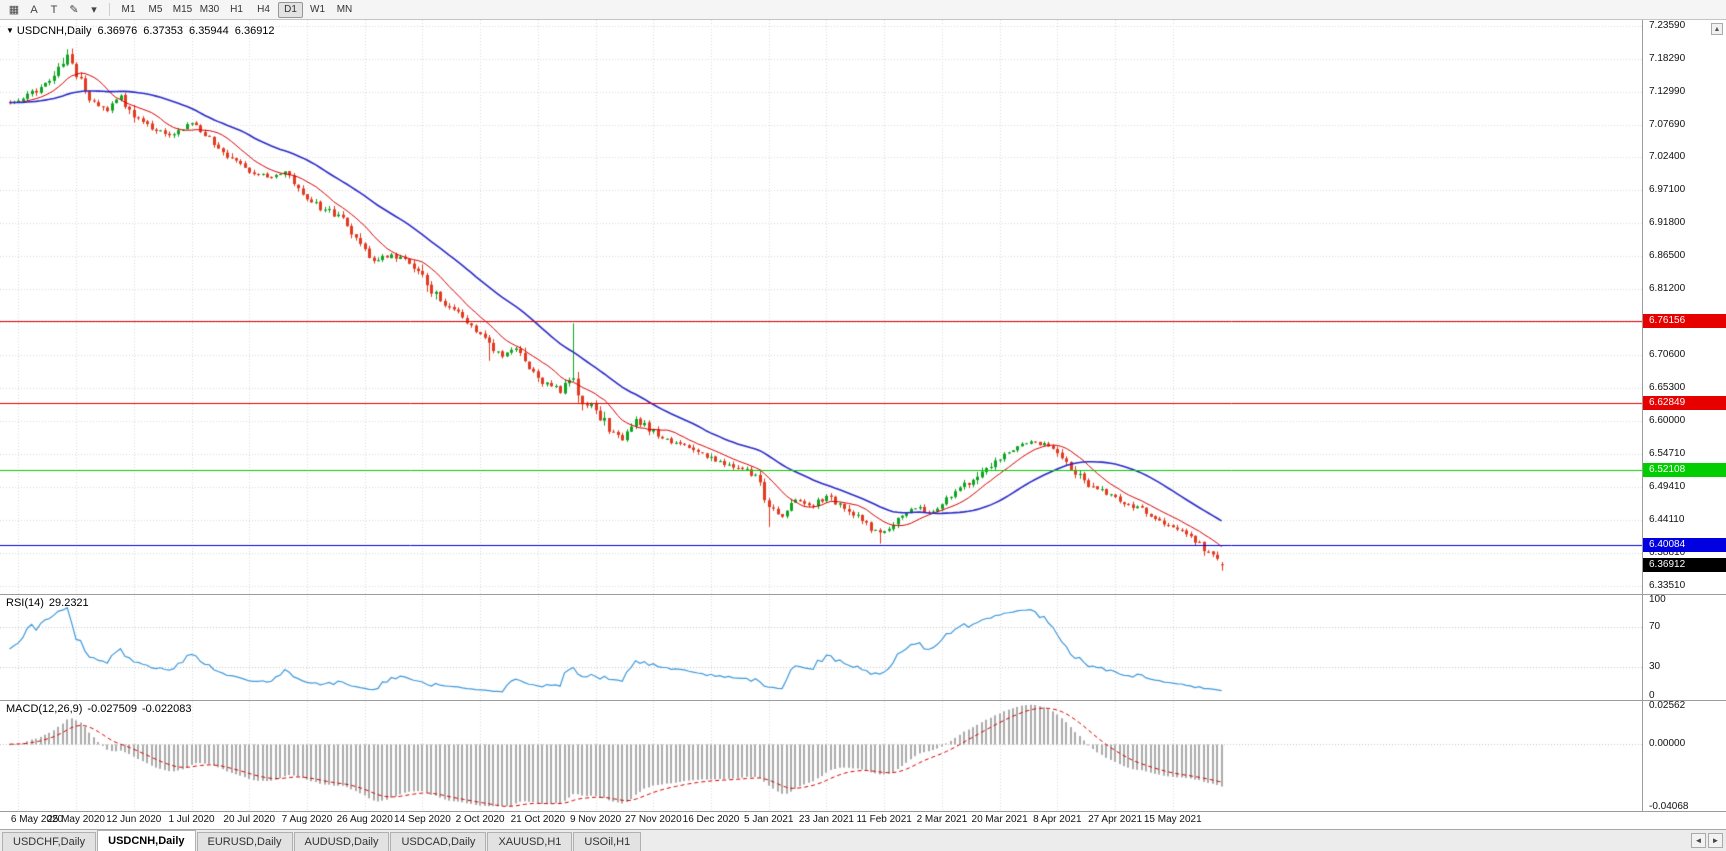  I want to click on date-axis-label: 2 Mar 2021, so click(942, 819).